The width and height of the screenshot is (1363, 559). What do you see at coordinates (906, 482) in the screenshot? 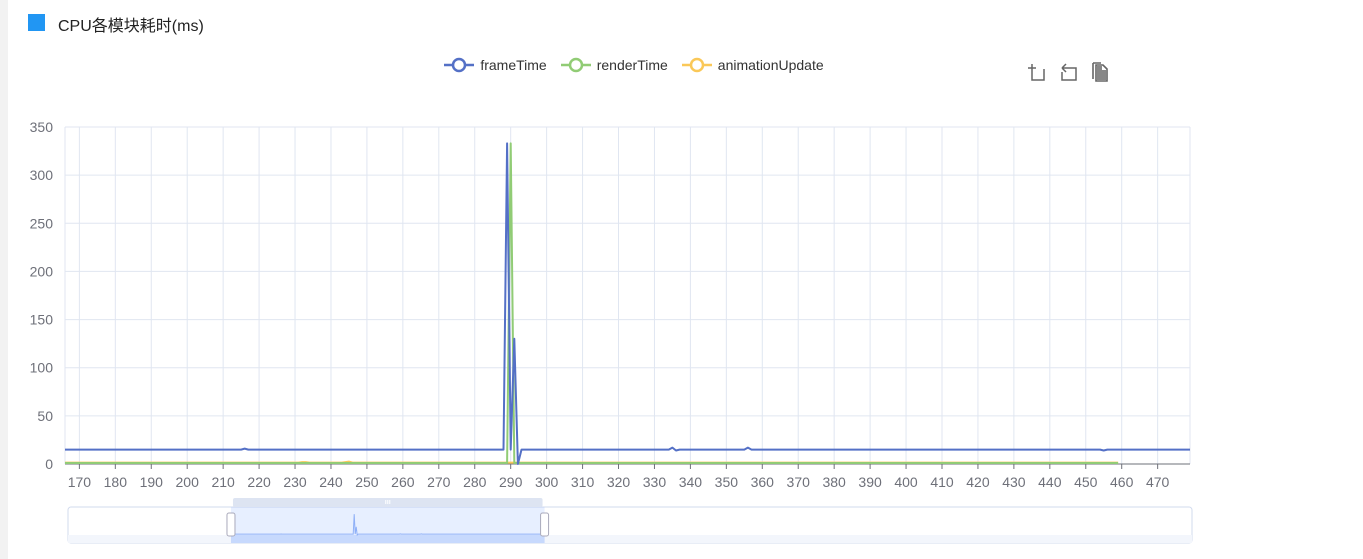
I see `x-tick-label: 400` at bounding box center [906, 482].